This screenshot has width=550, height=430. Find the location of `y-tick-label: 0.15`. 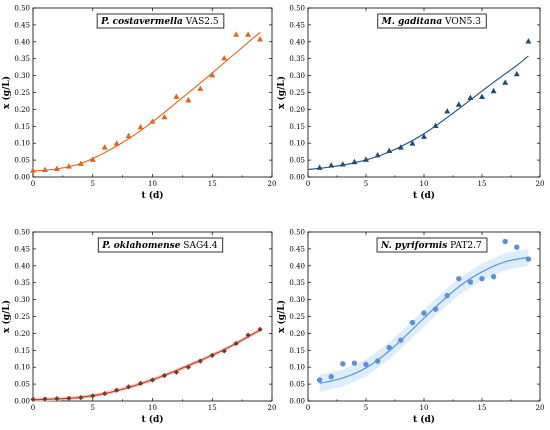

y-tick-label: 0.15 is located at coordinates (297, 351).